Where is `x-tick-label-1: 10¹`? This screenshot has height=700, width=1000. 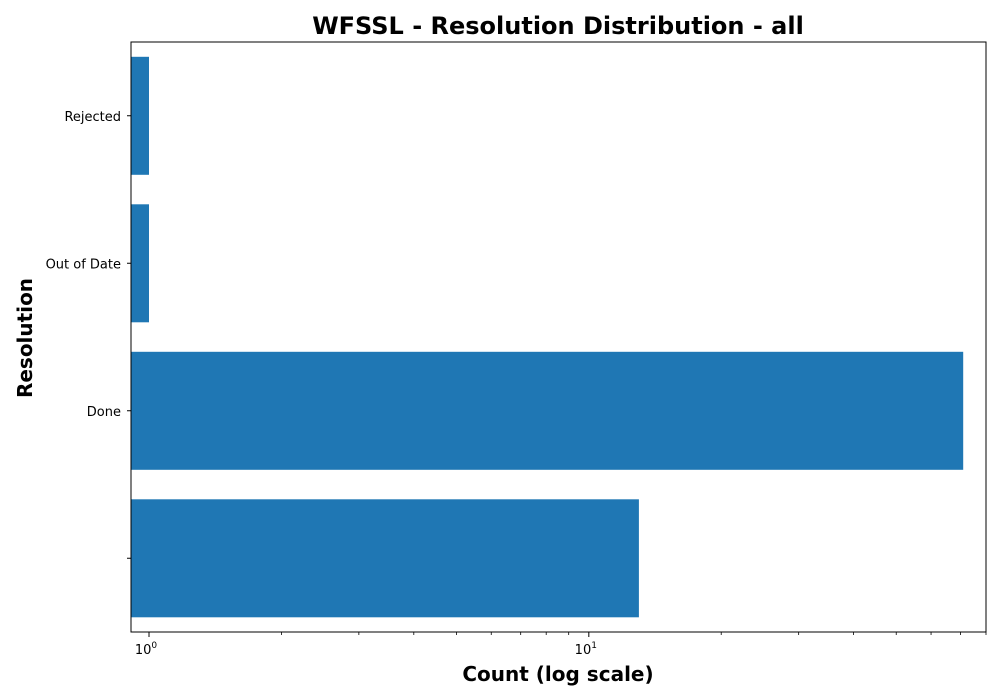 x-tick-label-1: 10¹ is located at coordinates (586, 649).